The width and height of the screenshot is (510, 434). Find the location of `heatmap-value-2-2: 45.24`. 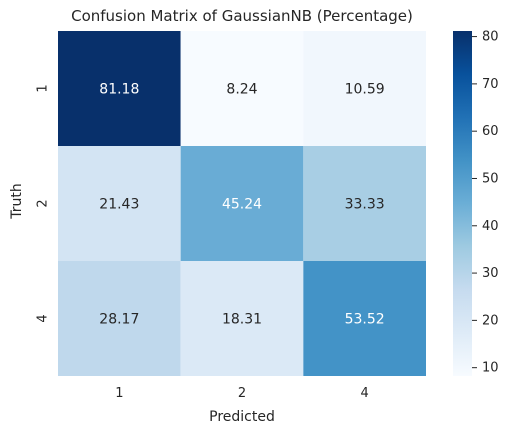

heatmap-value-2-2: 45.24 is located at coordinates (242, 205).